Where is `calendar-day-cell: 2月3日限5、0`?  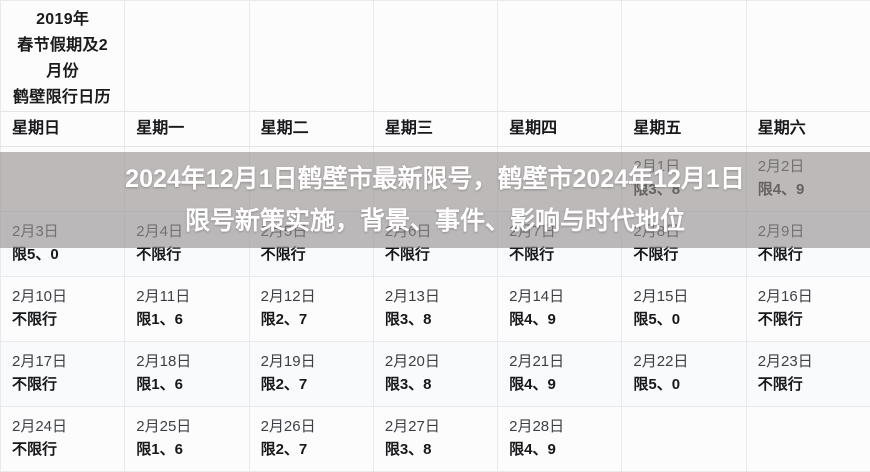
calendar-day-cell: 2月3日限5、0 is located at coordinates (62, 239).